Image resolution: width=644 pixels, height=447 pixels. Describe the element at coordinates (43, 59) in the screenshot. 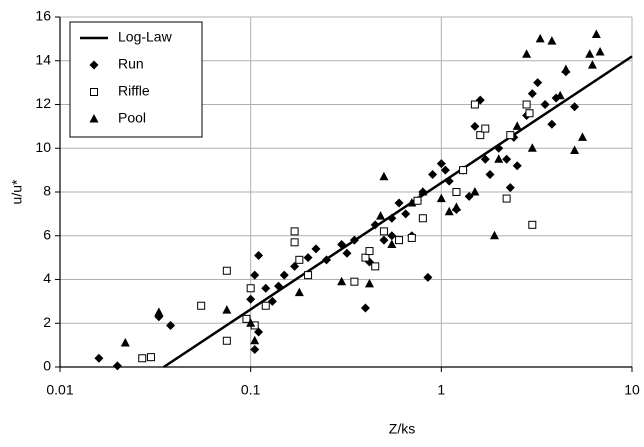

I see `y-tick-label: 14` at that location.